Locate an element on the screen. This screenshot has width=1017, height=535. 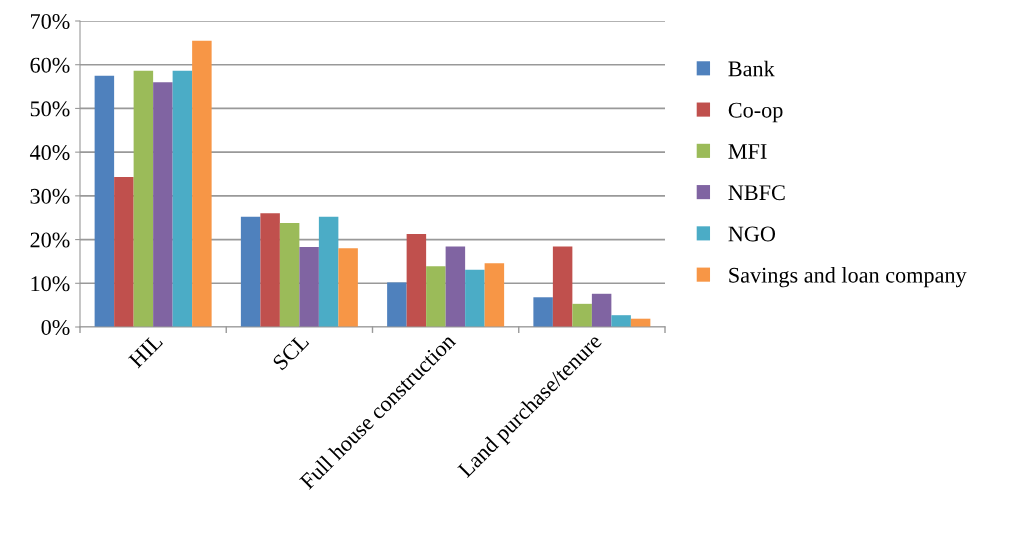
y-tick-label: 20% is located at coordinates (50, 240).